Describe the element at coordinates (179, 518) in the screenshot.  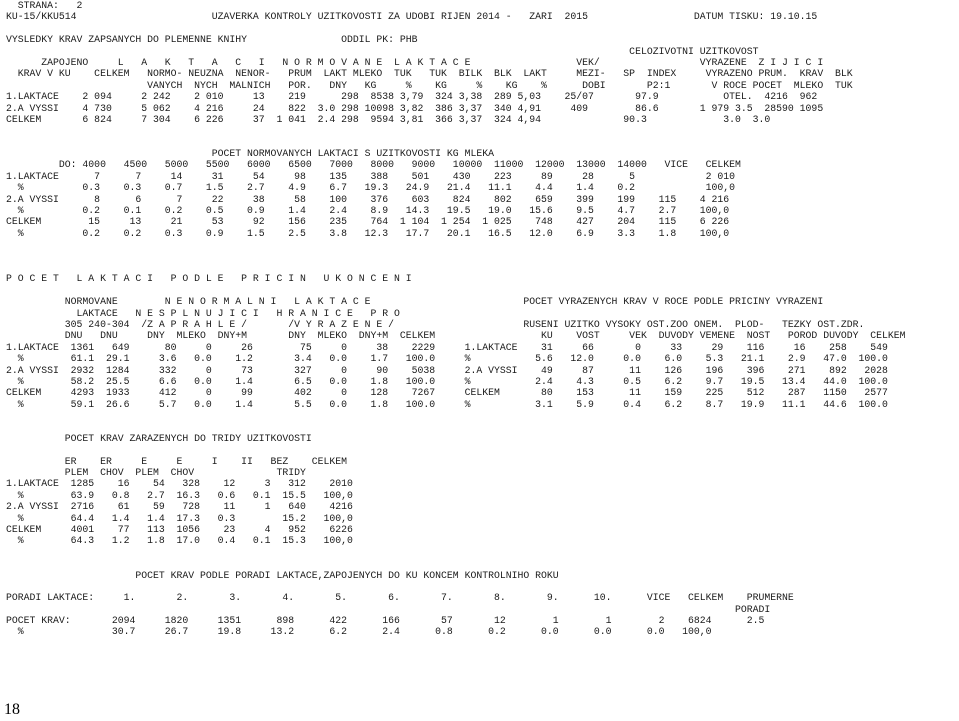
I see `report-line: % 64.4 1.4 1.4 17.3 0.3 15.2 100,0` at that location.